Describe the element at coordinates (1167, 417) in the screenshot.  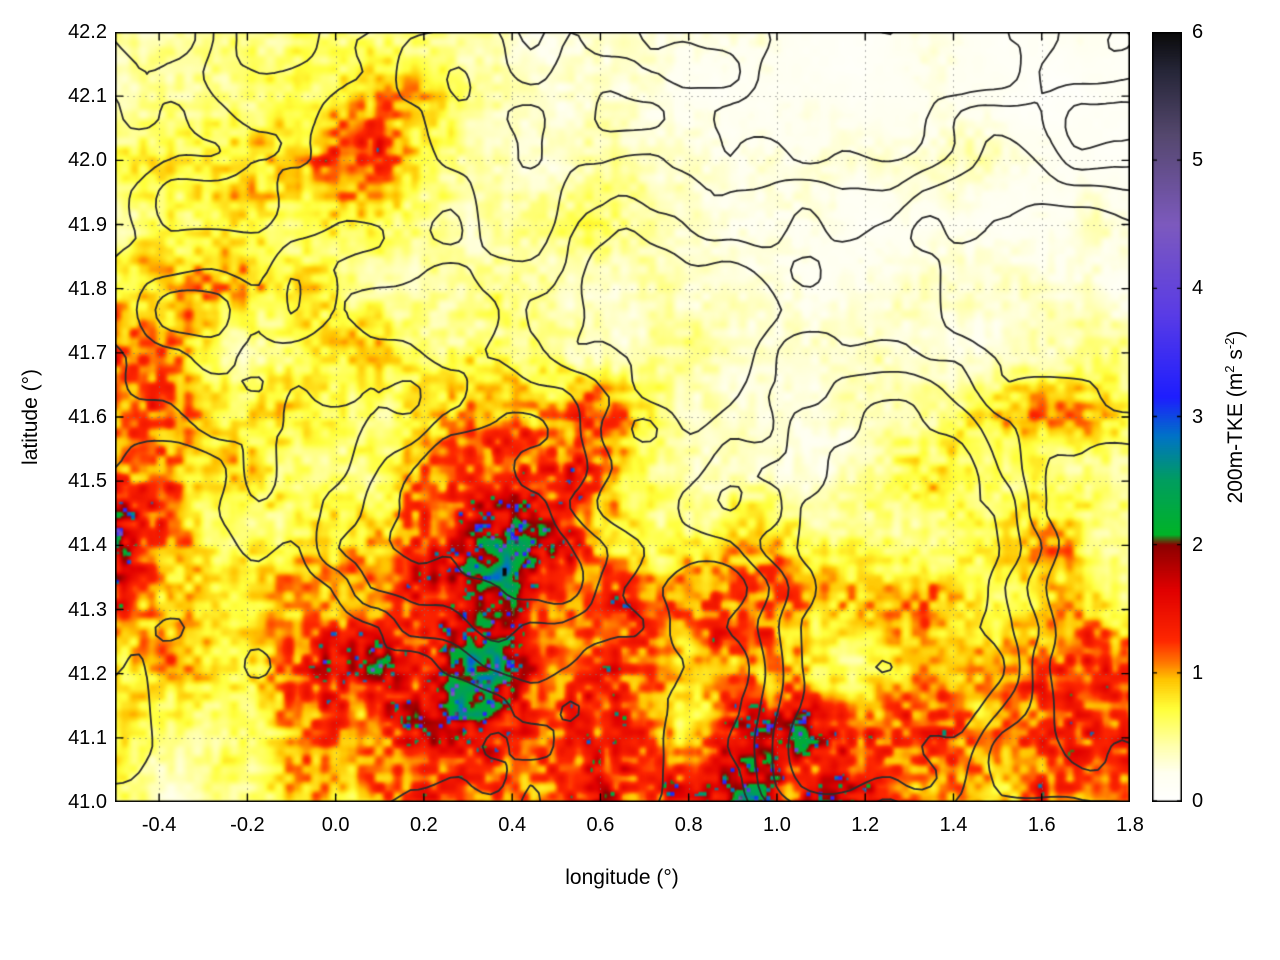
I see `colorbar` at that location.